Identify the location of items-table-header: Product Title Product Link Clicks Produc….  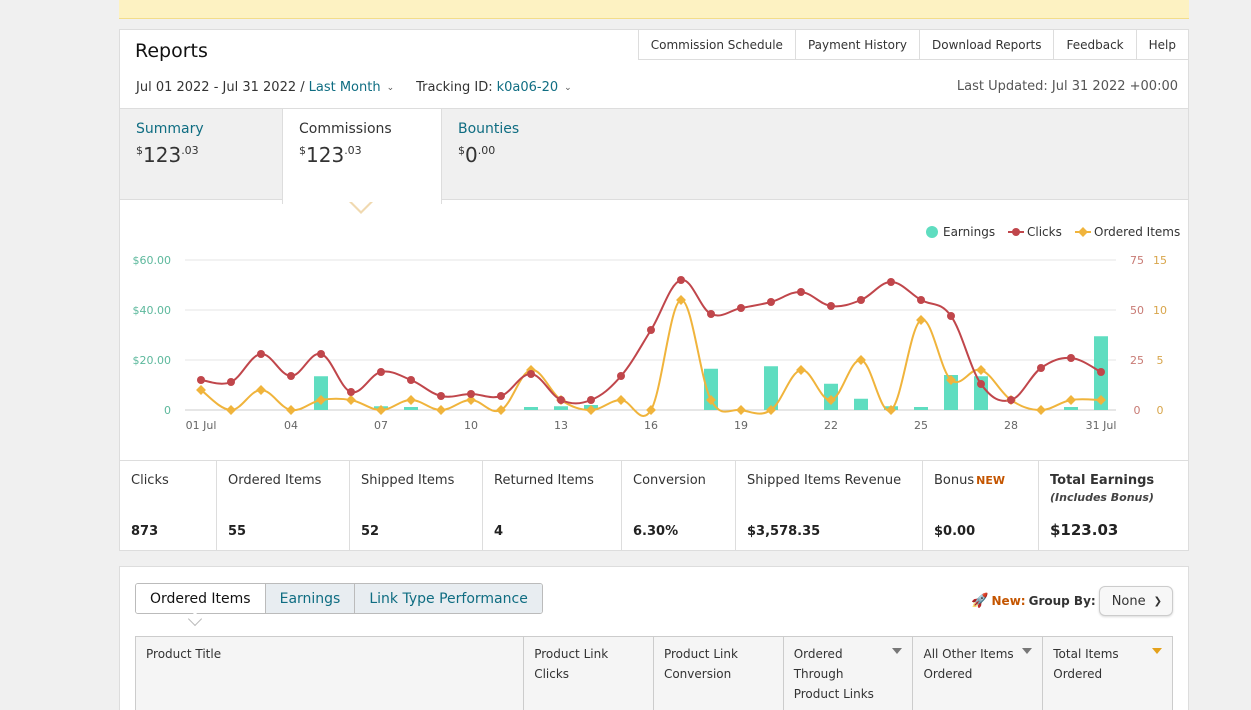
(654, 673).